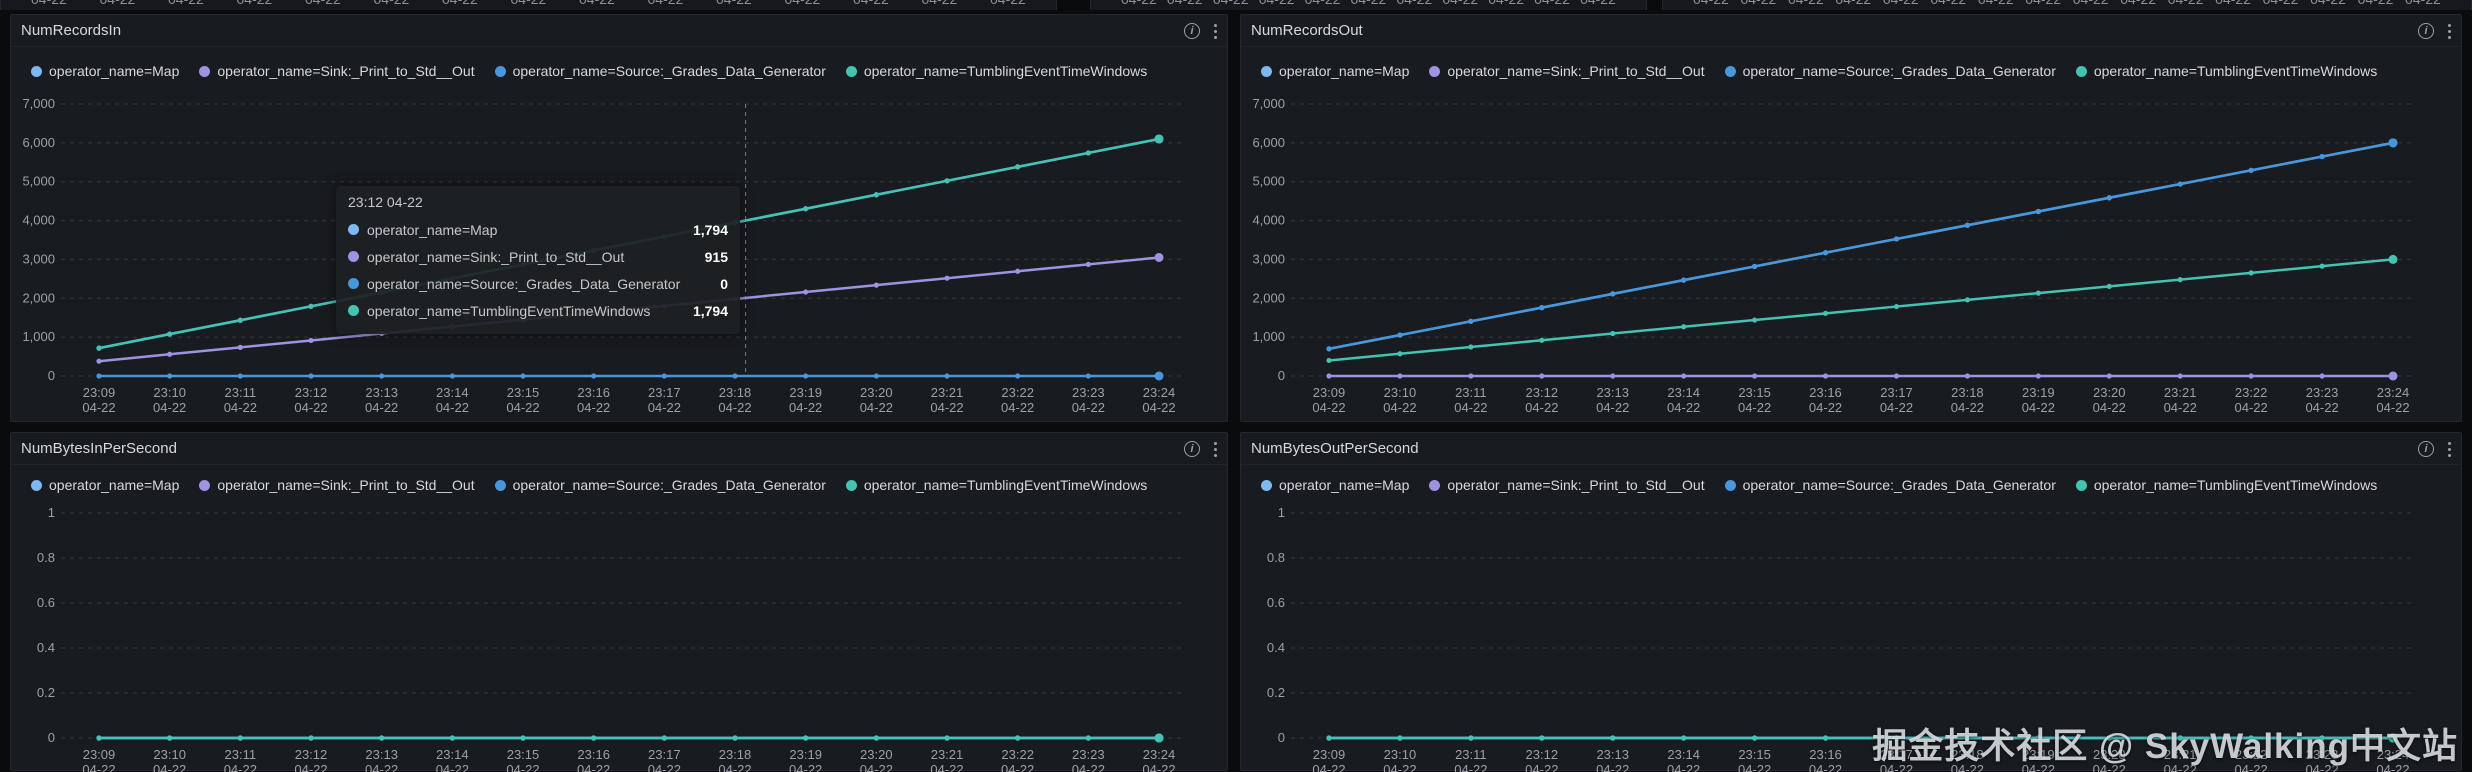  What do you see at coordinates (1276, 647) in the screenshot?
I see `y-tick-label: 0.4` at bounding box center [1276, 647].